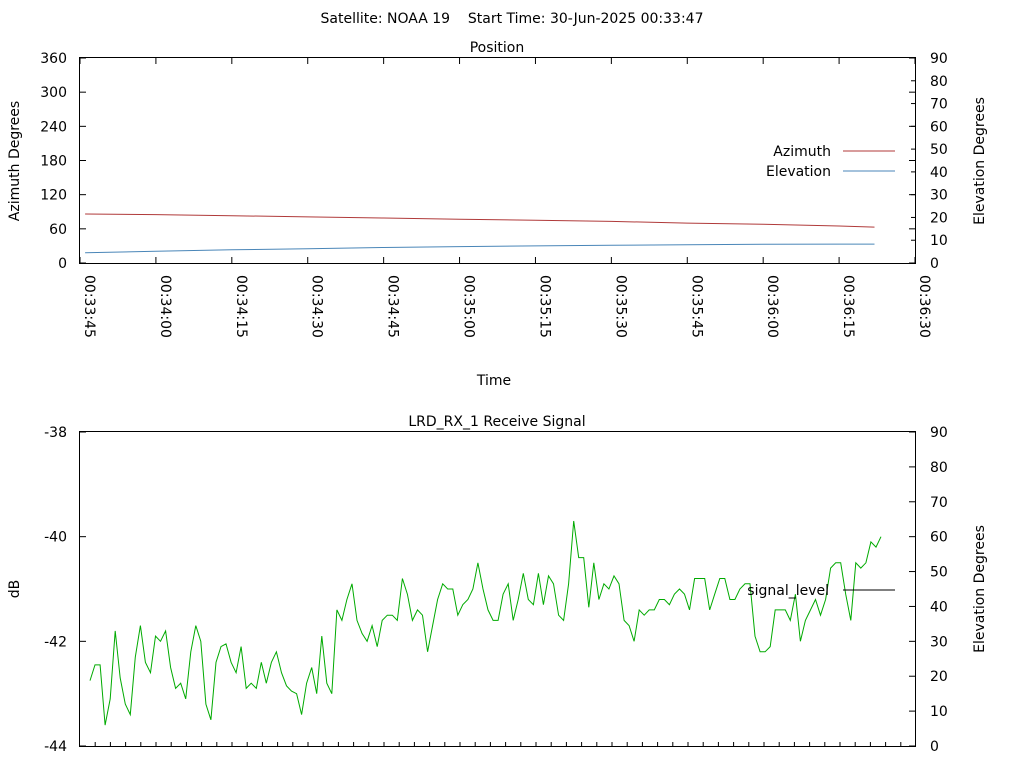  Describe the element at coordinates (620, 306) in the screenshot. I see `x-tick-label: 00:35:30` at that location.